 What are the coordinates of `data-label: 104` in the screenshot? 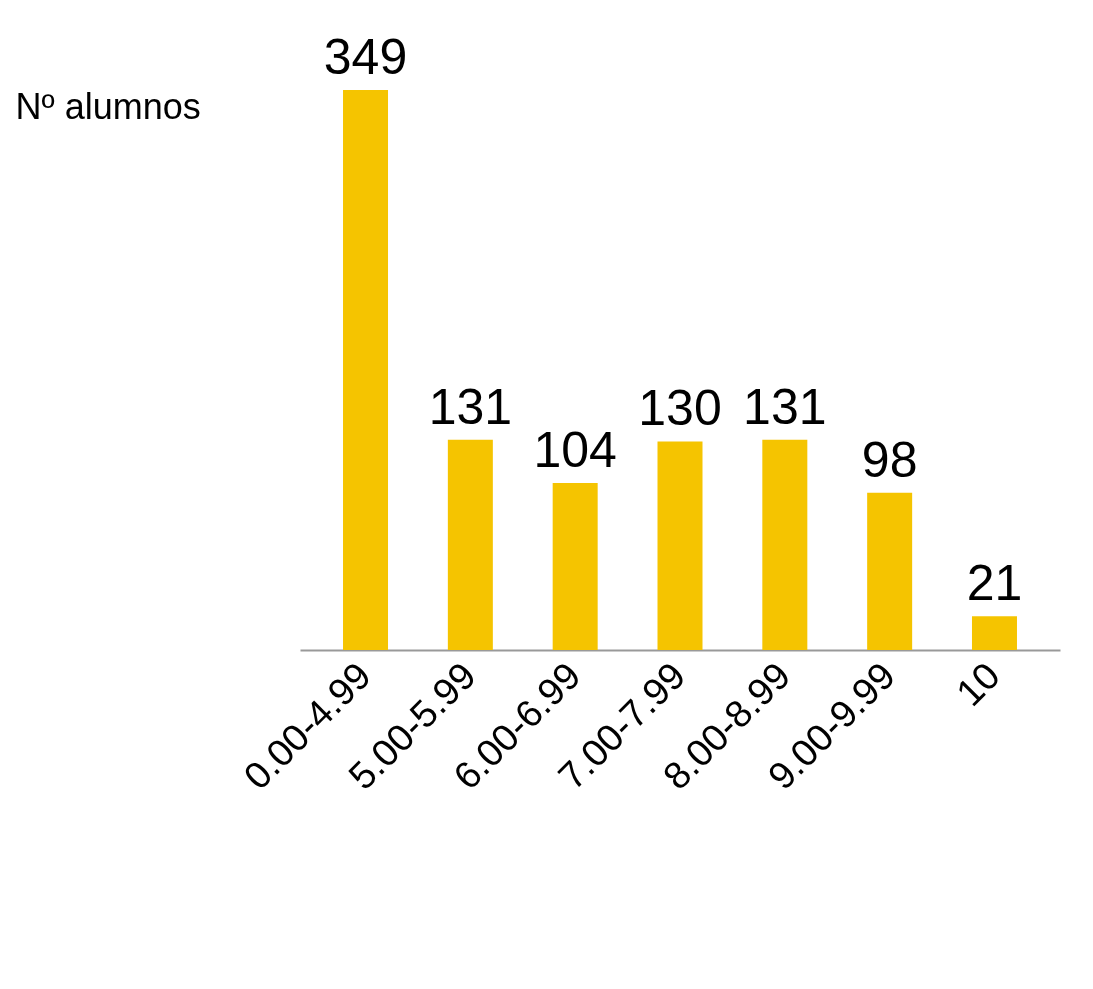 It's located at (575, 450).